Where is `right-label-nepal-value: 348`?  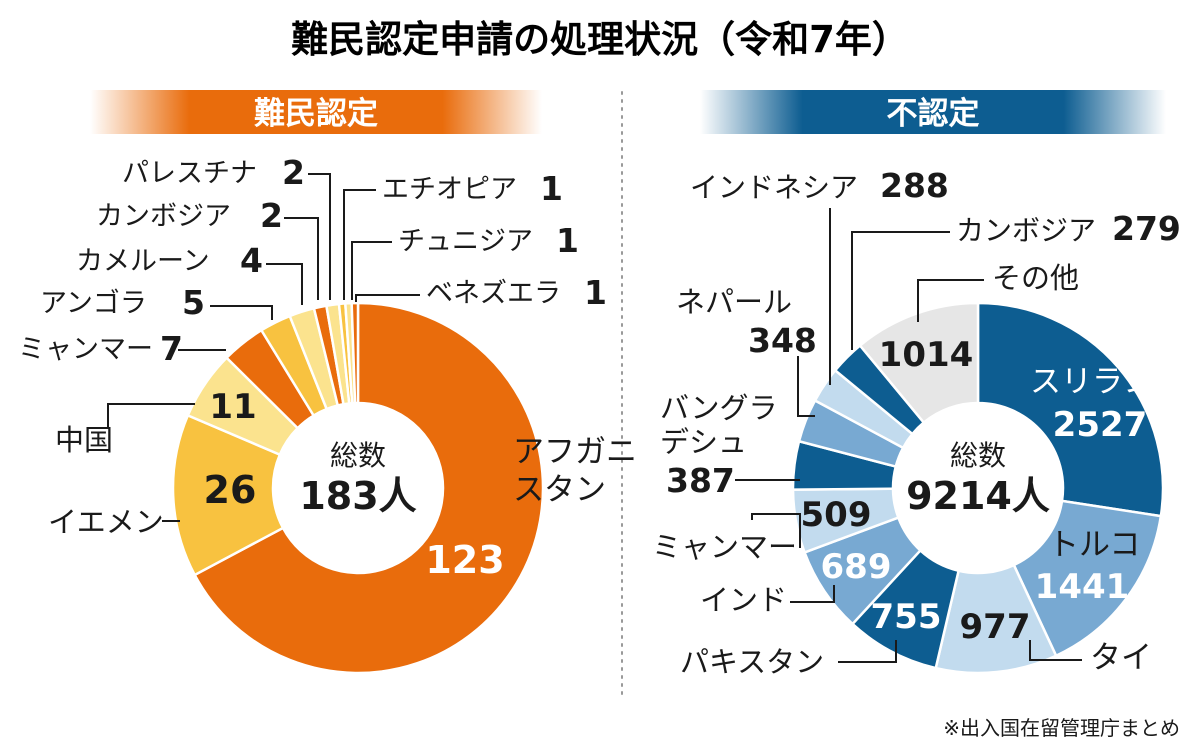
right-label-nepal-value: 348 is located at coordinates (782, 340).